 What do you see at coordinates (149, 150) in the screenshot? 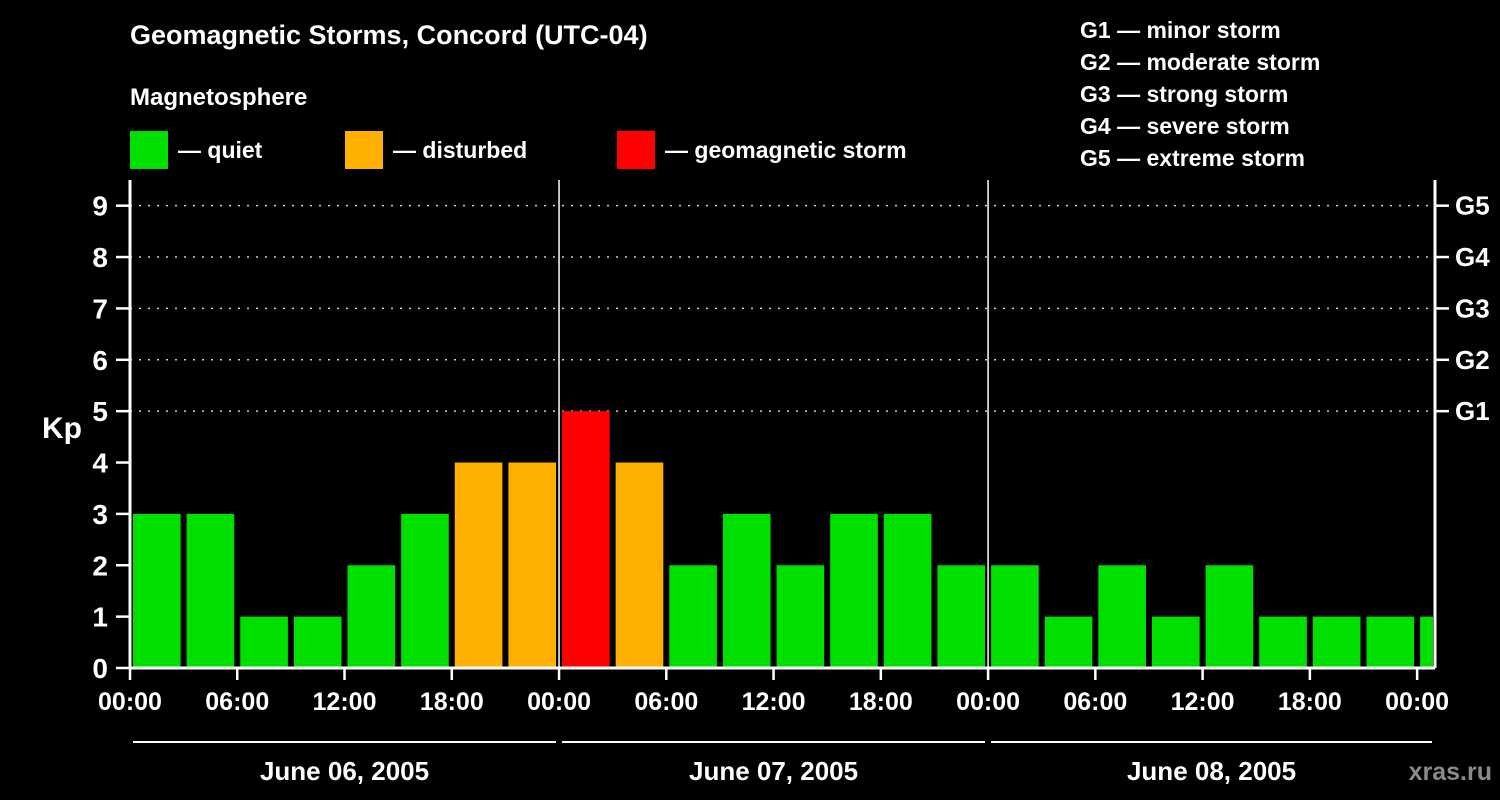
I see `quiet-swatch-icon` at bounding box center [149, 150].